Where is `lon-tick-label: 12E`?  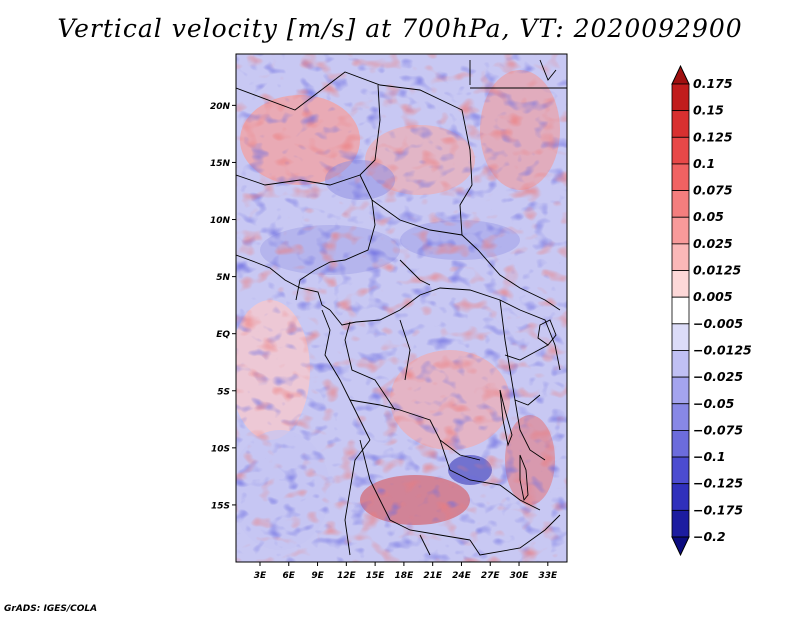
lon-tick-label: 12E is located at coordinates (347, 576).